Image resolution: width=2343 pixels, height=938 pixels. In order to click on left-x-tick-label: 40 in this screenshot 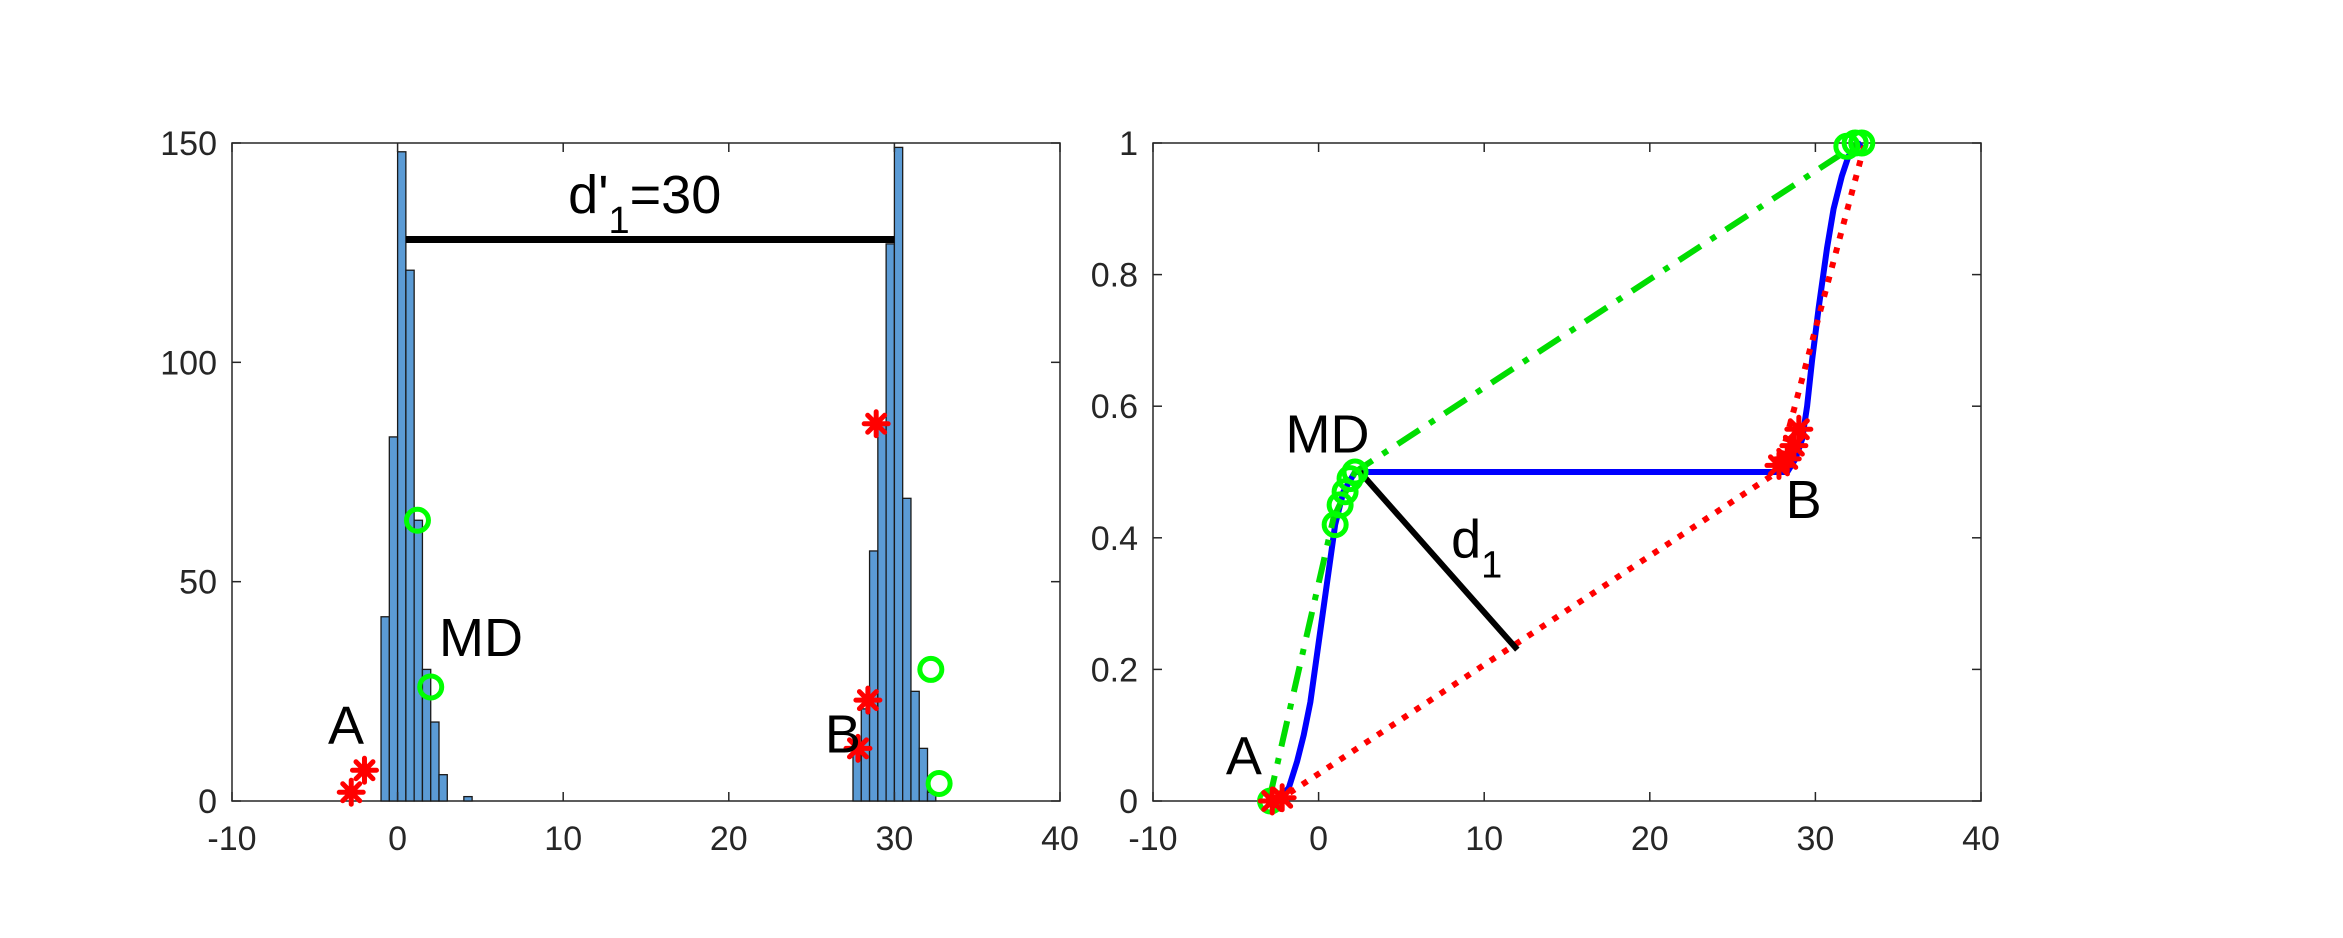, I will do `click(1060, 839)`.